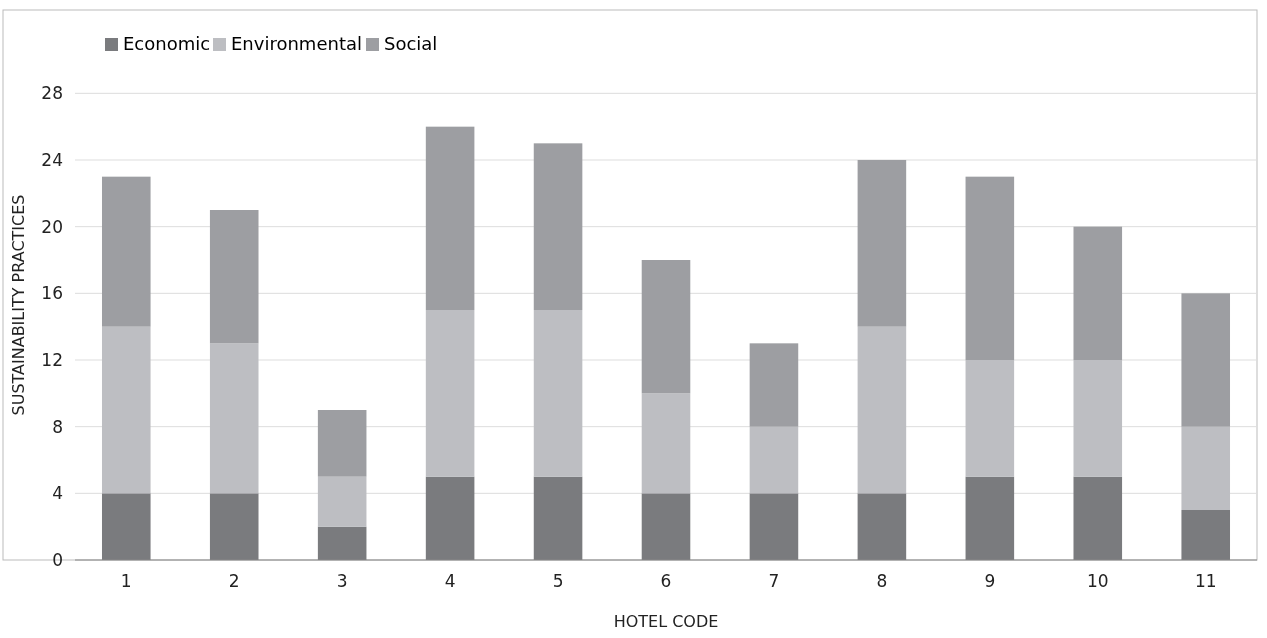 This screenshot has width=1267, height=638. What do you see at coordinates (1097, 581) in the screenshot?
I see `x-tick-label: 10` at bounding box center [1097, 581].